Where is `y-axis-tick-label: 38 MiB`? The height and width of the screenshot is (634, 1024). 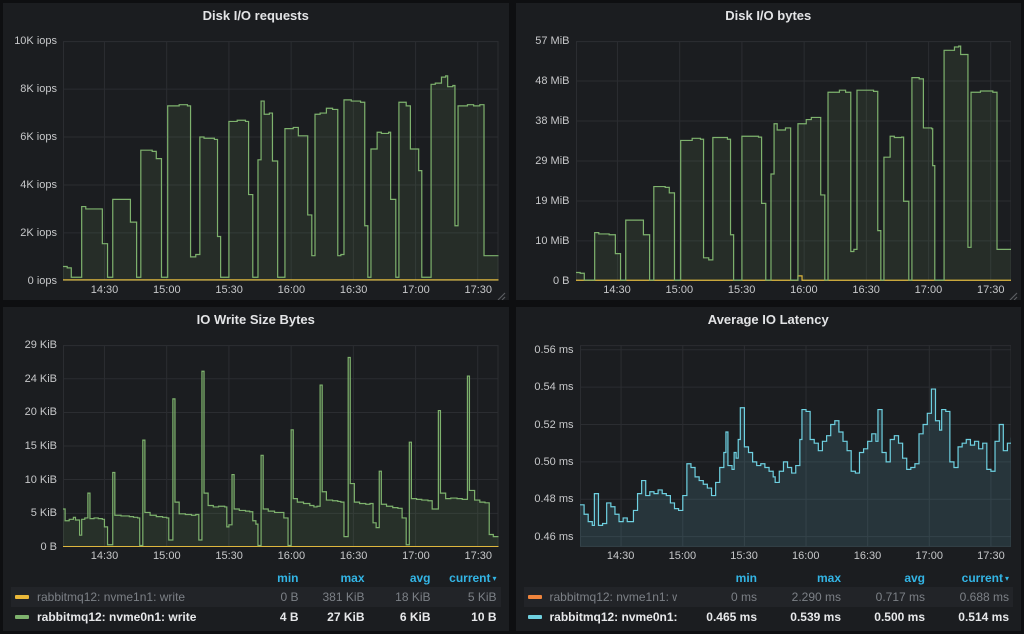 y-axis-tick-label: 38 MiB is located at coordinates (552, 120).